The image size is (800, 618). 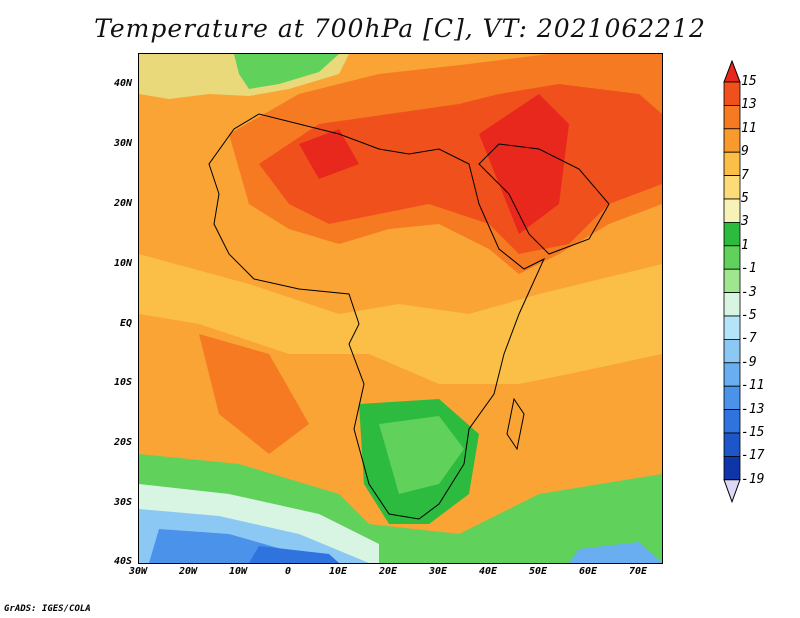 What do you see at coordinates (515, 424) in the screenshot?
I see `madagascar-coastline` at bounding box center [515, 424].